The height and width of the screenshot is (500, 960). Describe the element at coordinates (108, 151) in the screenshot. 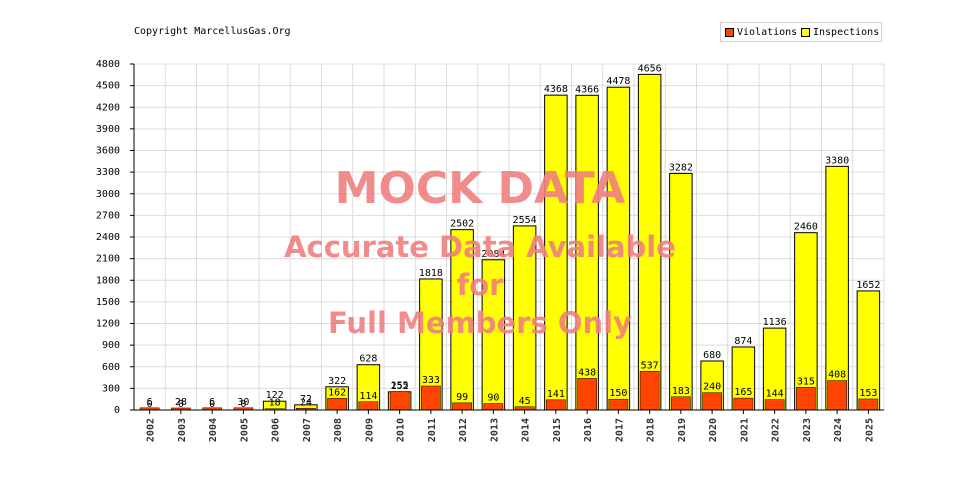

I see `y-tick-label: 3600` at that location.